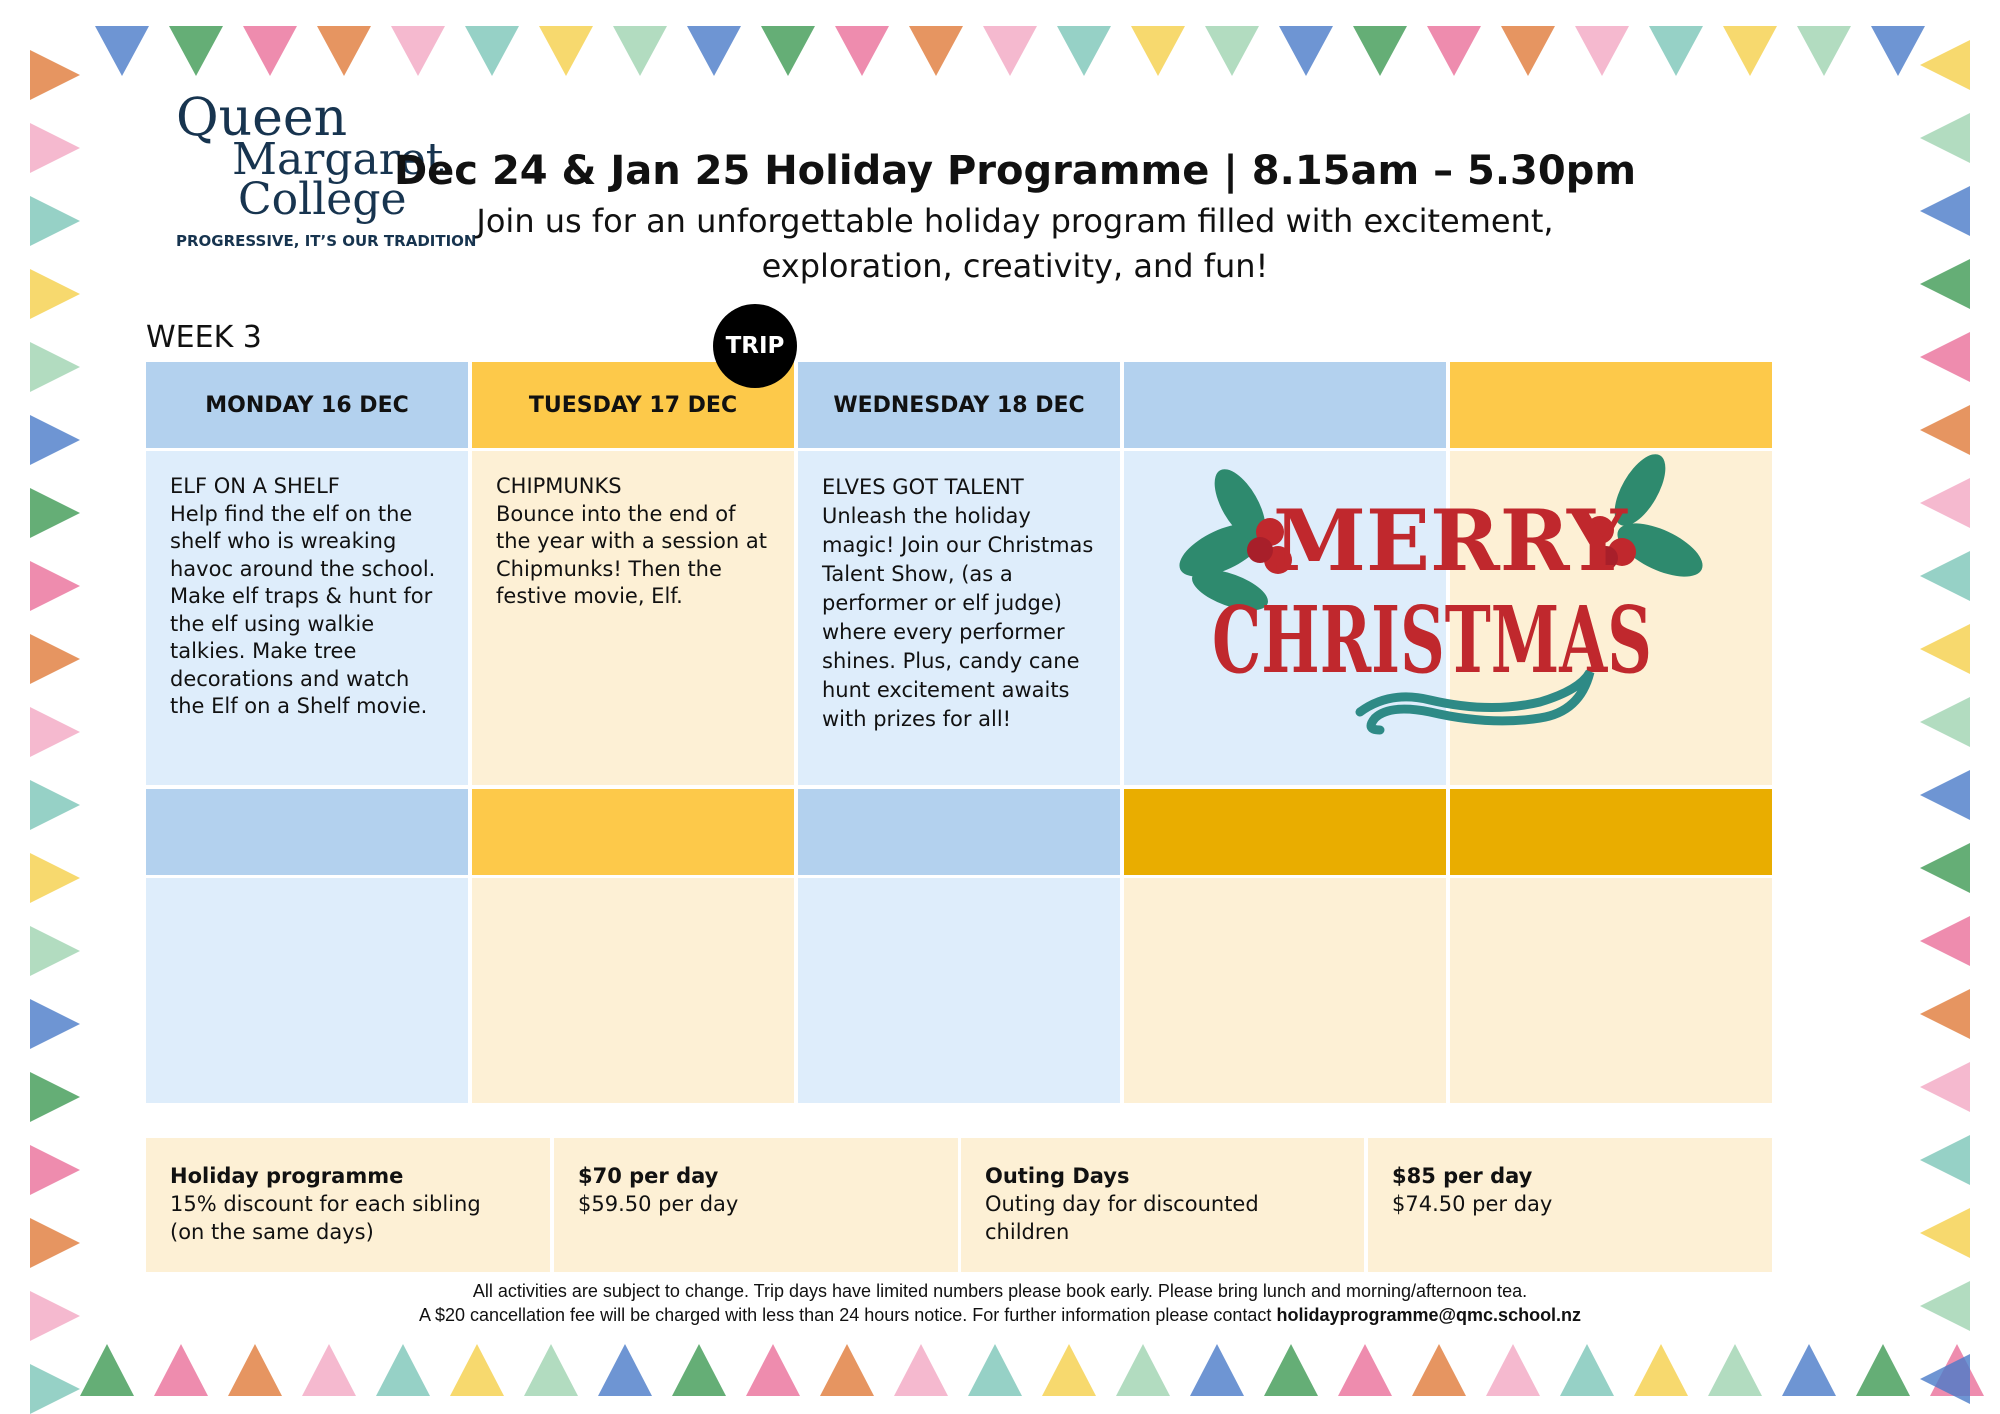 The image size is (2000, 1414). Describe the element at coordinates (1015, 266) in the screenshot. I see `subtitle: exploration, creativity, and fun!` at that location.